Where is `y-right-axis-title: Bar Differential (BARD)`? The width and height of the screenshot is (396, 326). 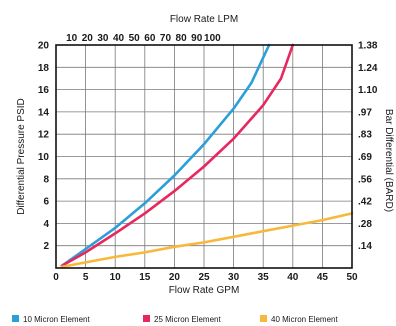
y-right-axis-title: Bar Differential (BARD) is located at coordinates (388, 160).